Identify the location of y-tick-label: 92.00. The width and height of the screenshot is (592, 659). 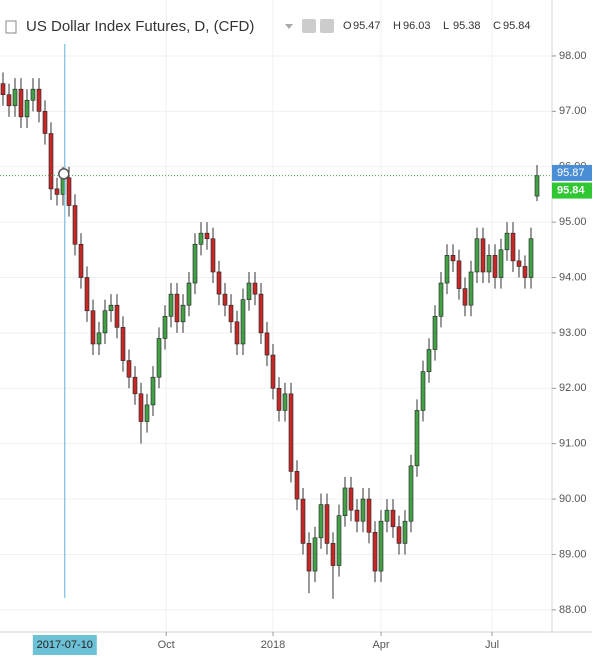
(573, 388).